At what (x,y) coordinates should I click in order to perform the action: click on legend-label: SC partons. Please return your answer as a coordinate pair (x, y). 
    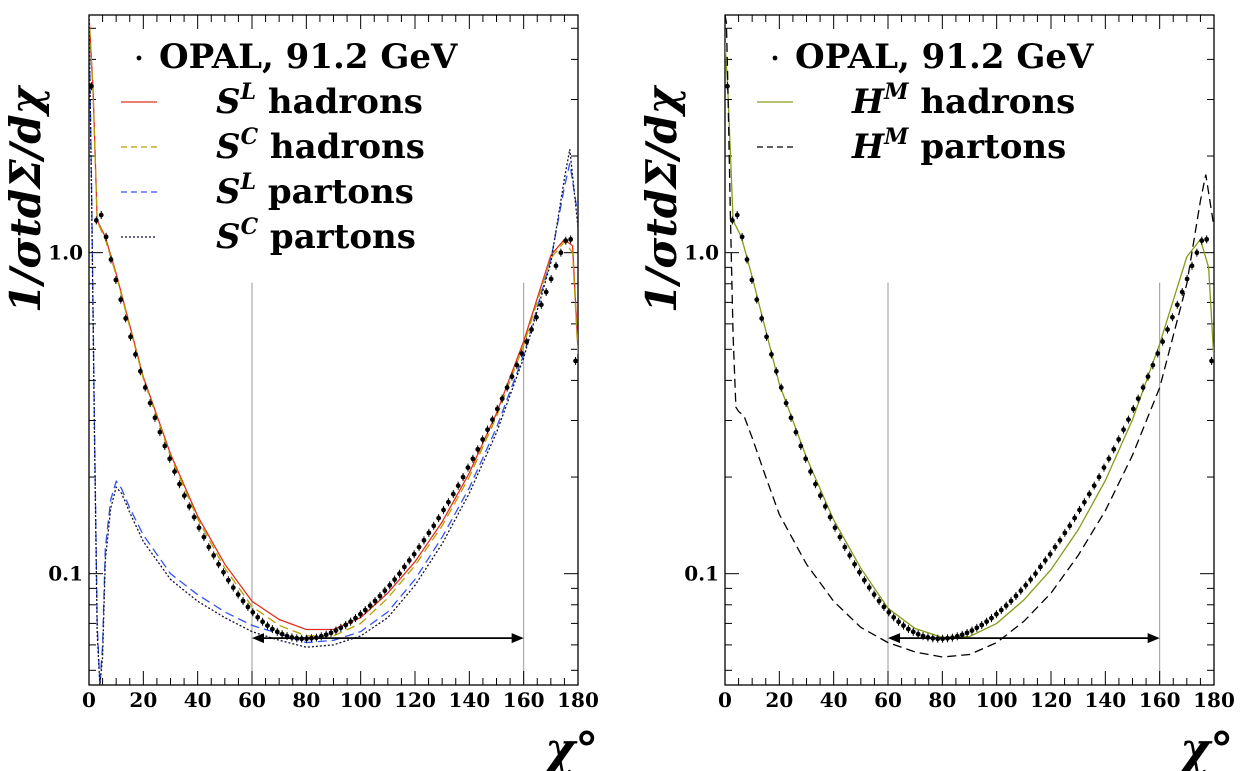
    Looking at the image, I should click on (316, 235).